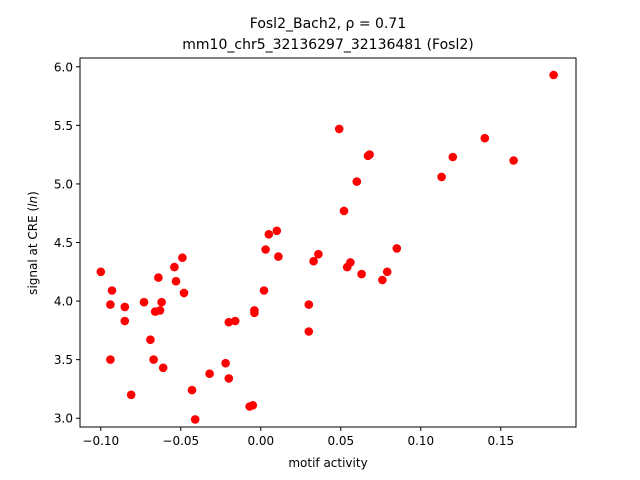  Describe the element at coordinates (100, 441) in the screenshot. I see `x-tick-label: −0.10` at that location.